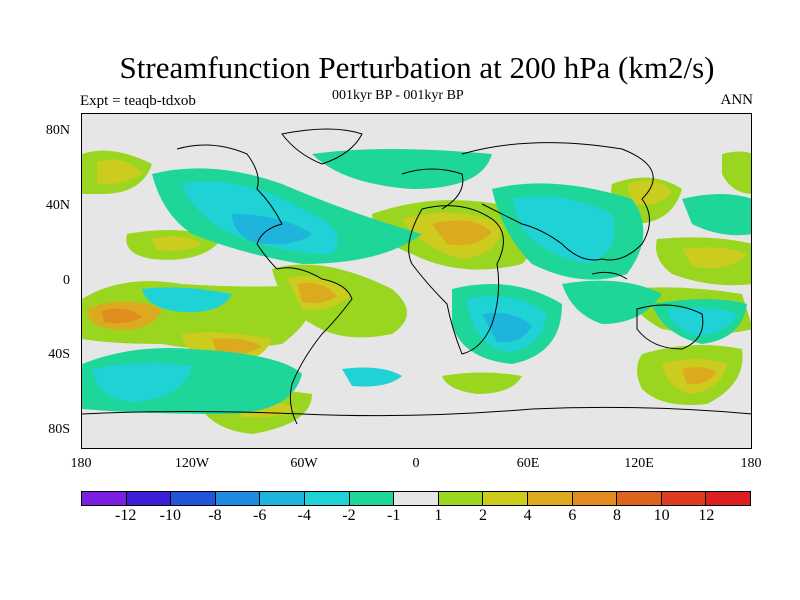 The width and height of the screenshot is (800, 600). I want to click on colorbar-tick-label: -4, so click(304, 515).